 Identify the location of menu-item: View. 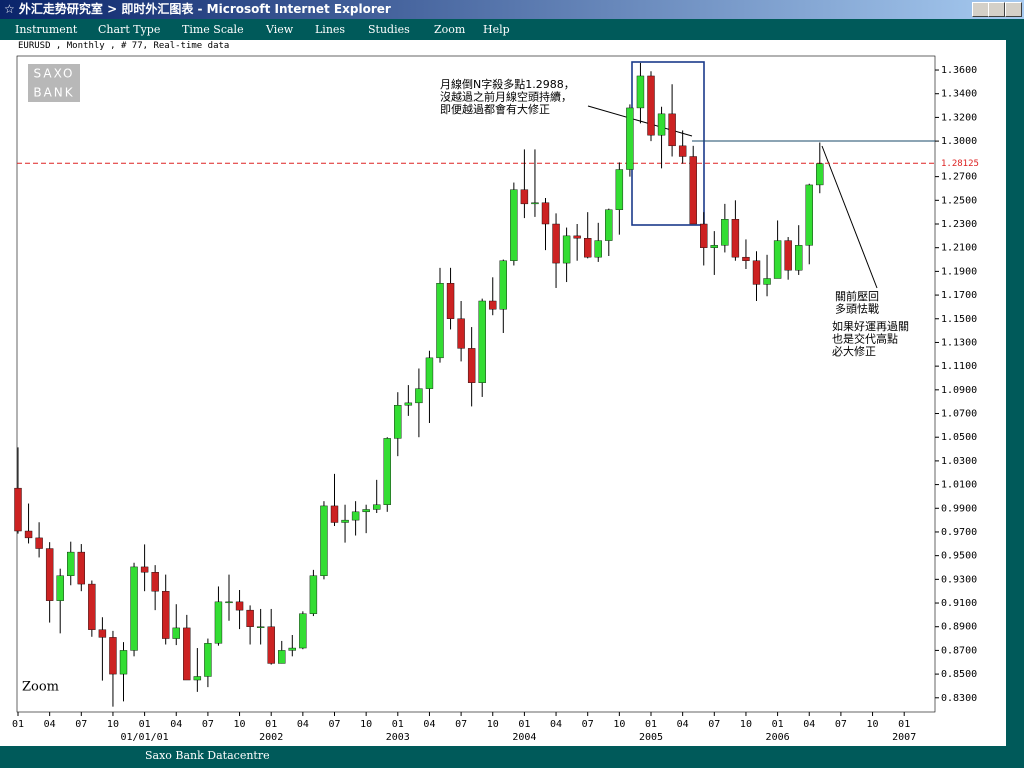
(280, 29).